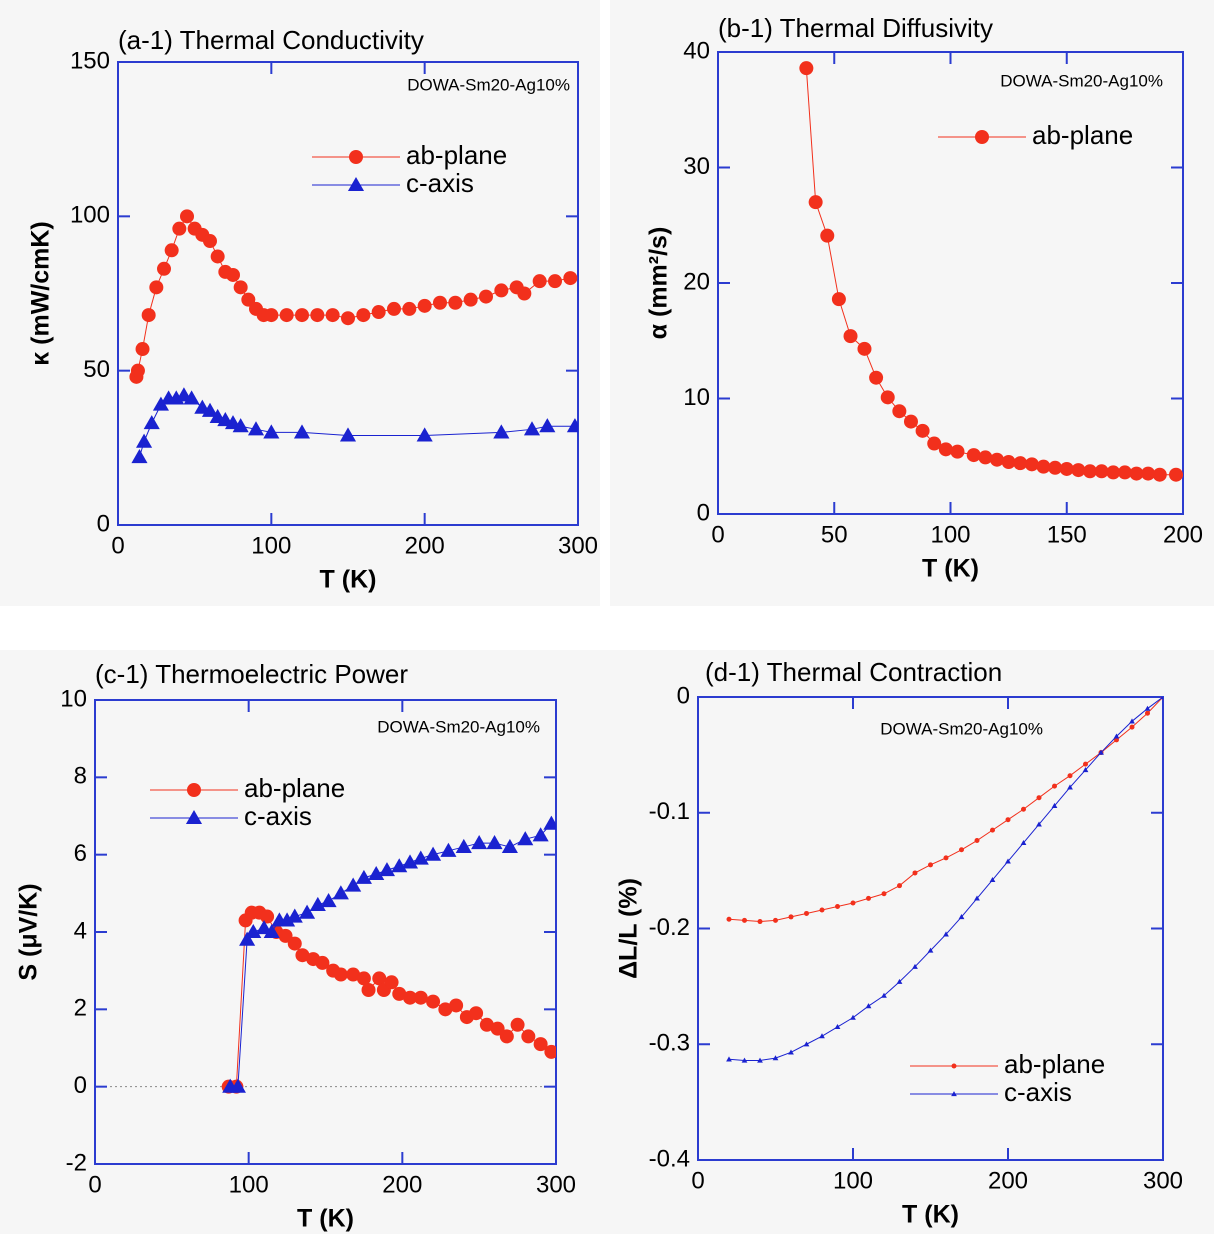 Image resolution: width=1214 pixels, height=1234 pixels. I want to click on y-tick-label: -2, so click(76, 1162).